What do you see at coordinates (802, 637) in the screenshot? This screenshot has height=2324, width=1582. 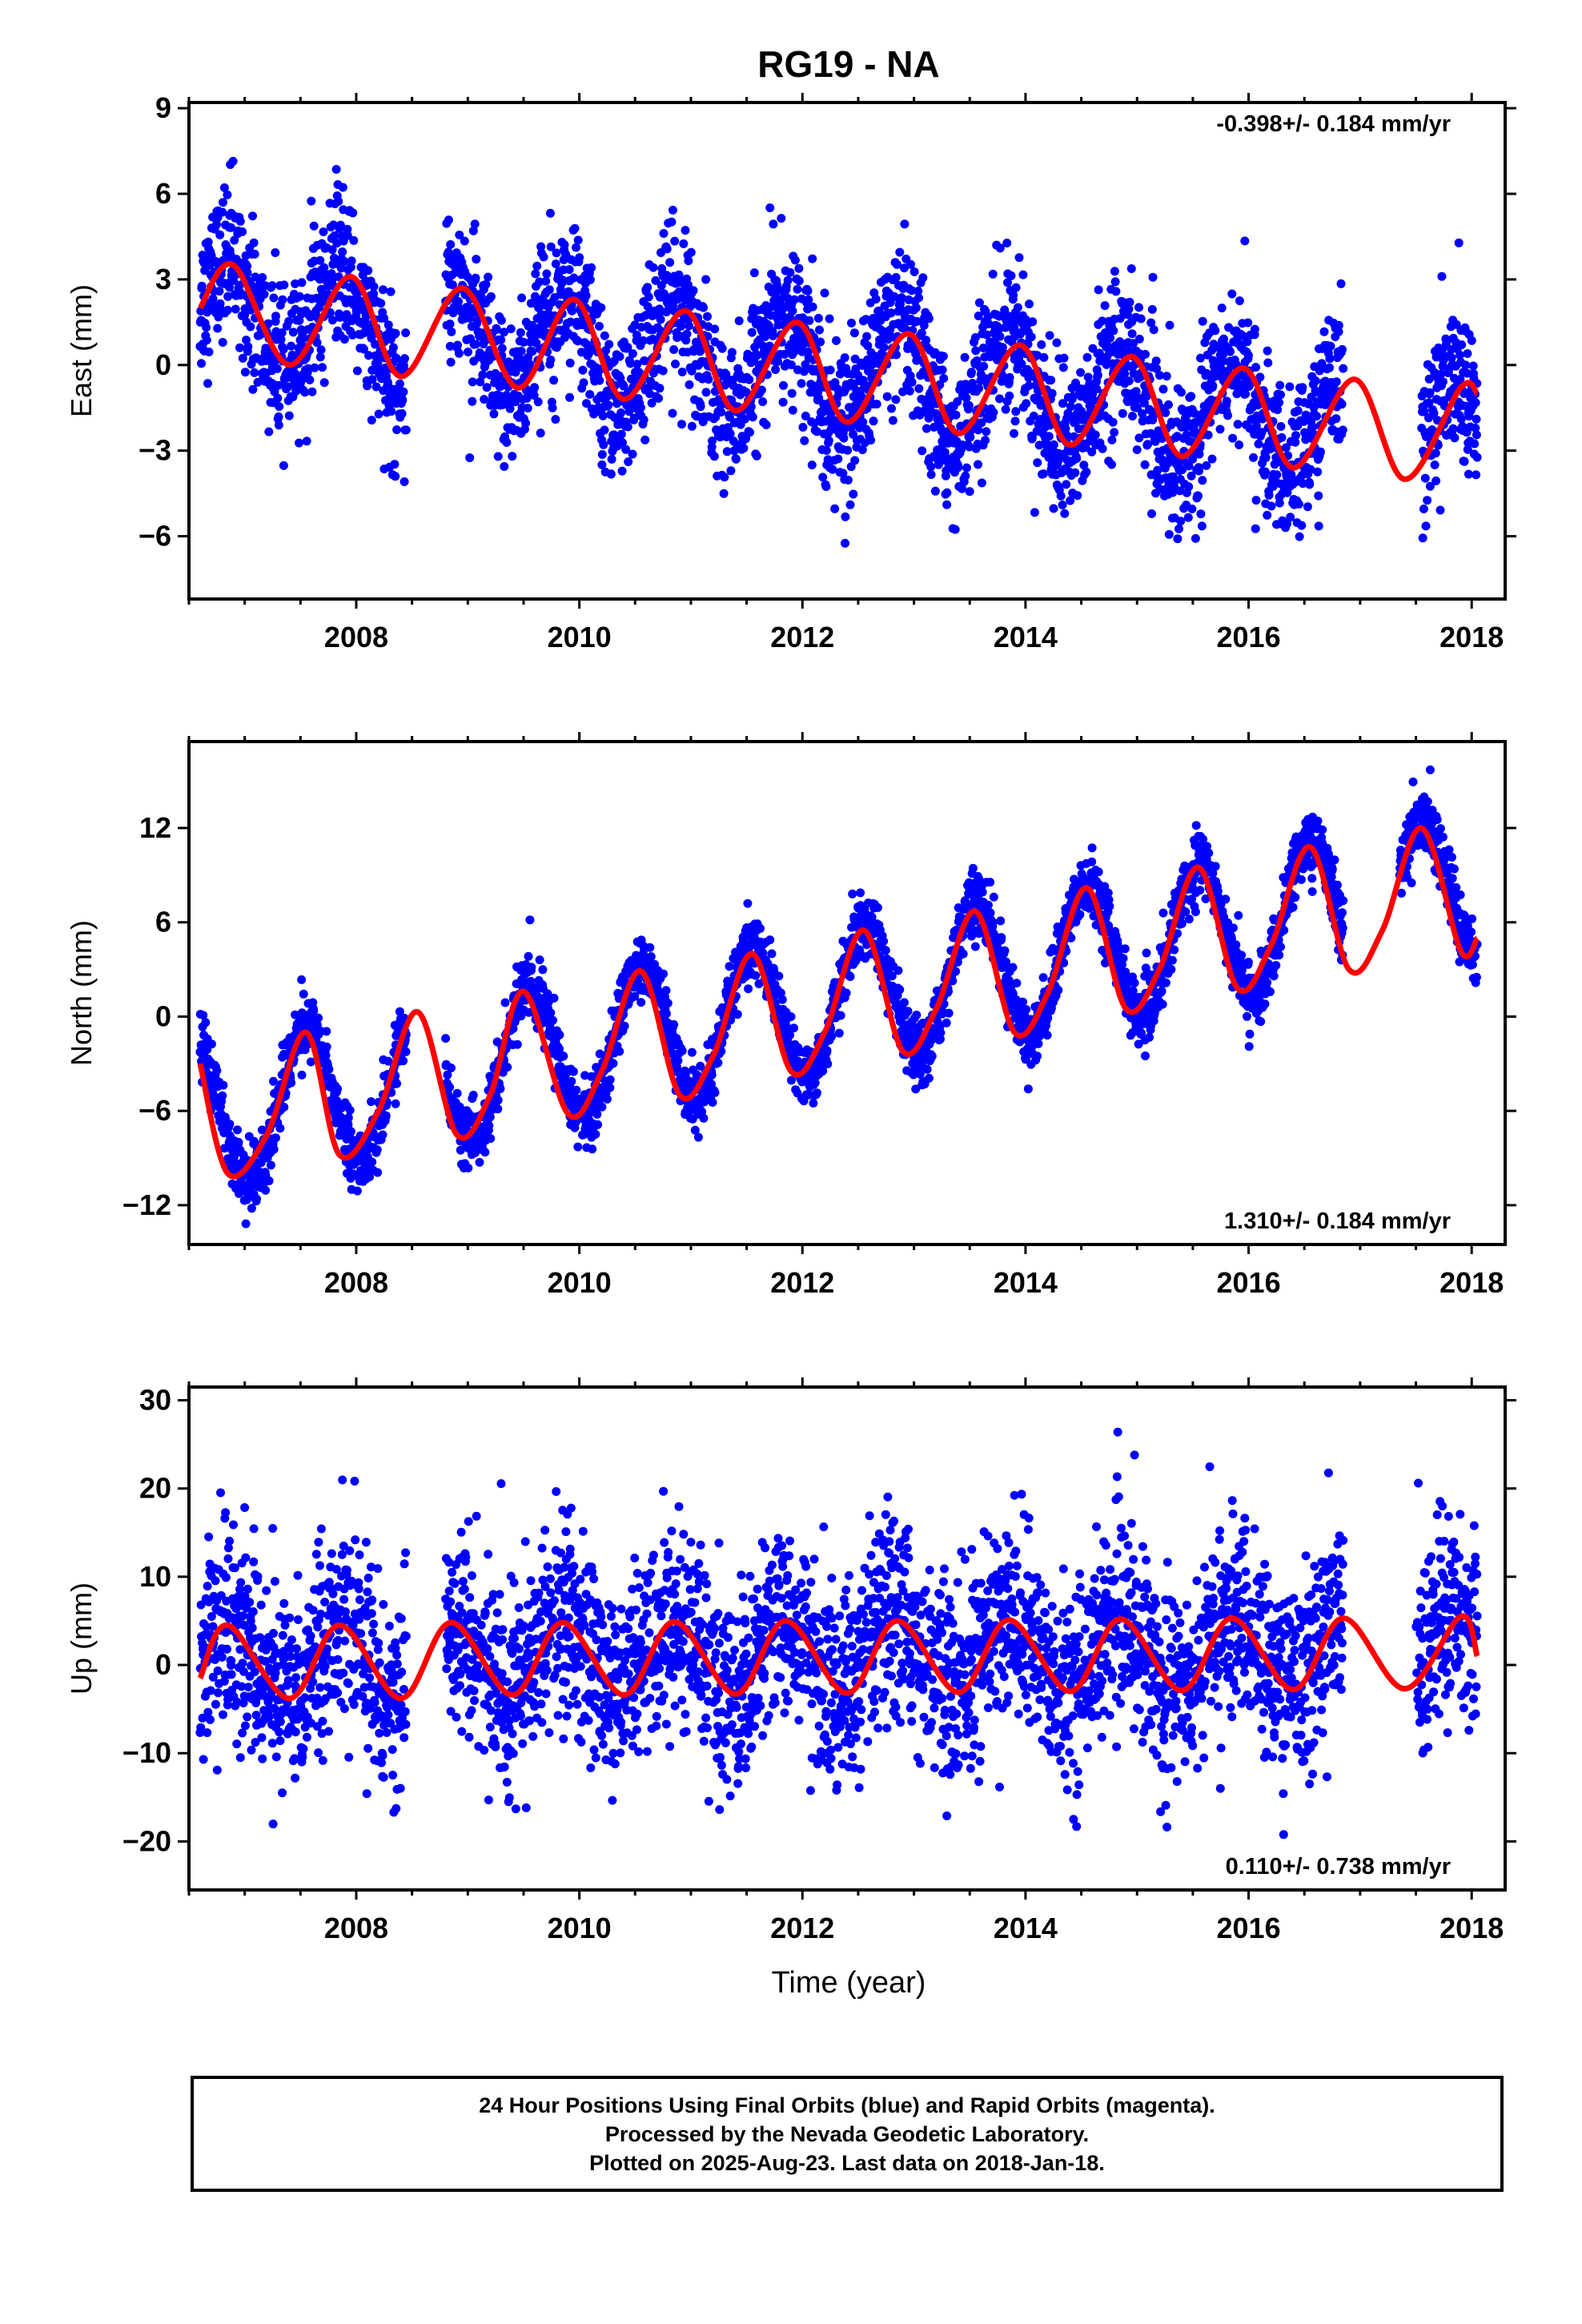 I see `x-tick-label: 2012` at bounding box center [802, 637].